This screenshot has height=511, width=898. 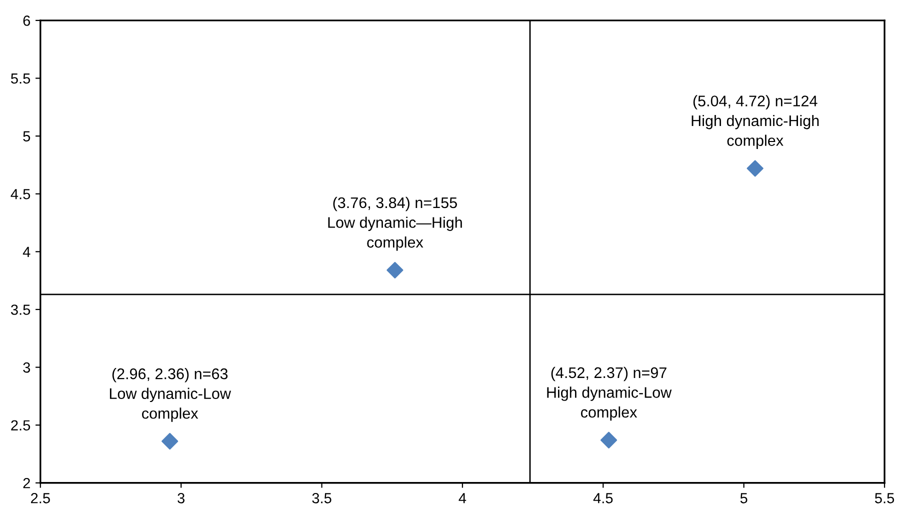 What do you see at coordinates (755, 122) in the screenshot?
I see `annotation: (5.04, 4.72) n=124 High dynamic-High complex` at bounding box center [755, 122].